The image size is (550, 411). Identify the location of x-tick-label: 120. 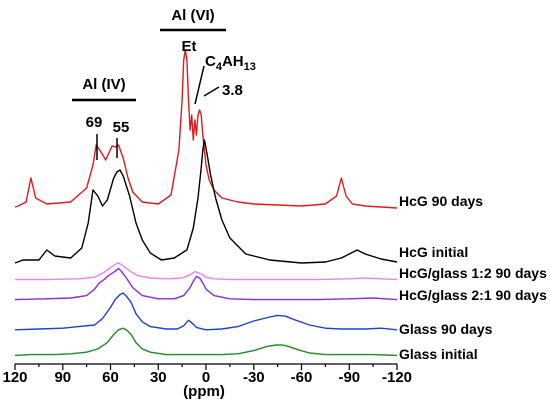
(14, 377).